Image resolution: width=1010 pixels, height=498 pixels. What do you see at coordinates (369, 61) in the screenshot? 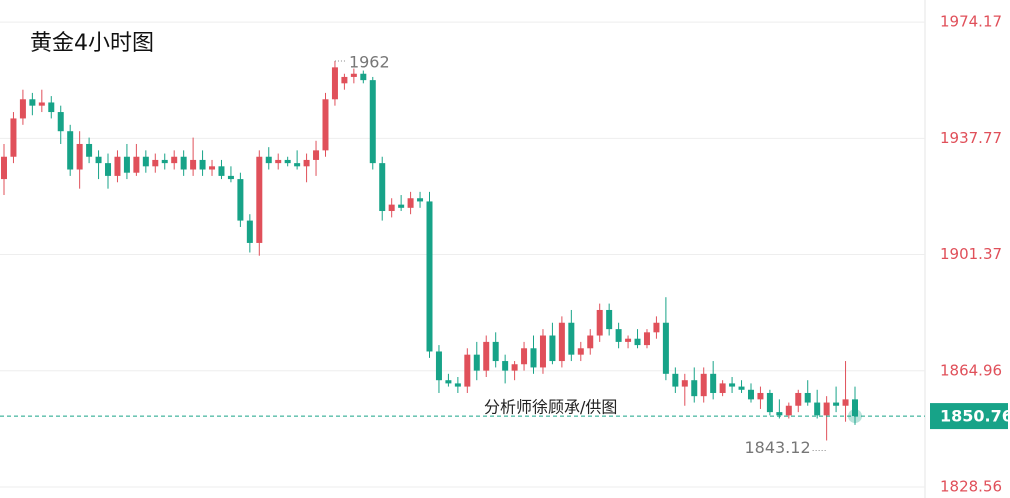
I see `high-label: 1962` at bounding box center [369, 61].